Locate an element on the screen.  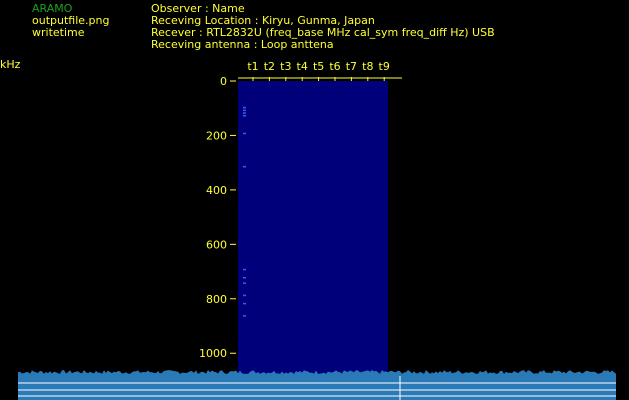
freq-tick-label: 400 is located at coordinates (216, 190).